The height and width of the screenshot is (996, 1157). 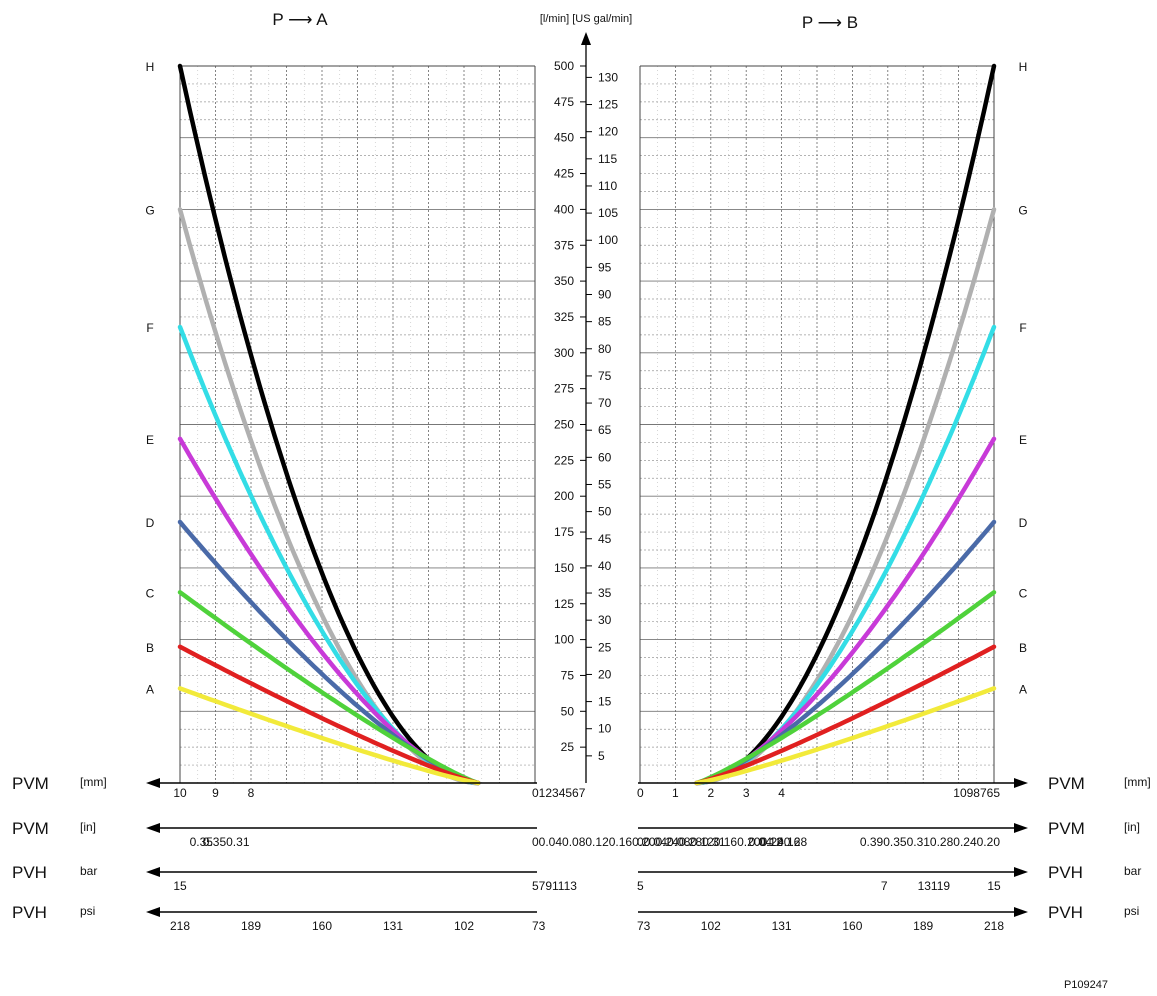 I want to click on lmin-tick-label: 350, so click(x=564, y=281).